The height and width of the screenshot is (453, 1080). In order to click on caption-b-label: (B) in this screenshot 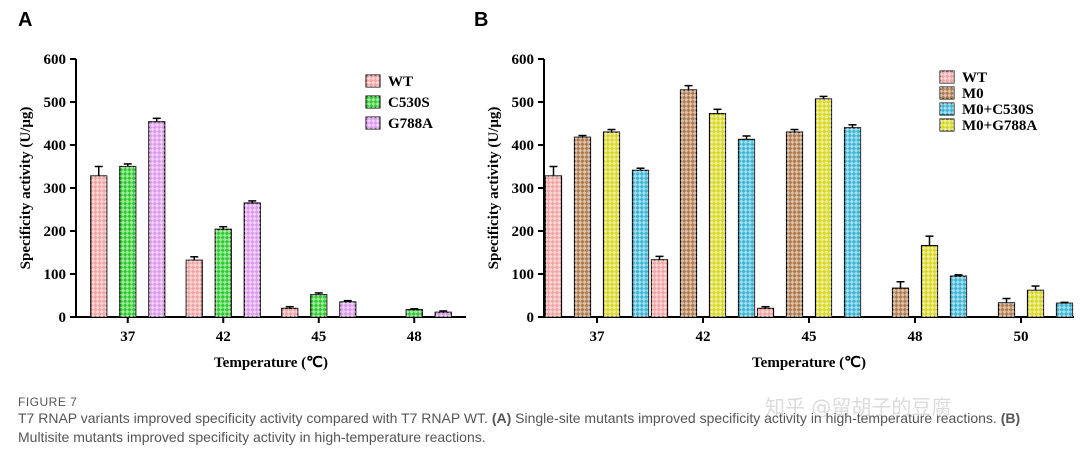, I will do `click(1010, 418)`.